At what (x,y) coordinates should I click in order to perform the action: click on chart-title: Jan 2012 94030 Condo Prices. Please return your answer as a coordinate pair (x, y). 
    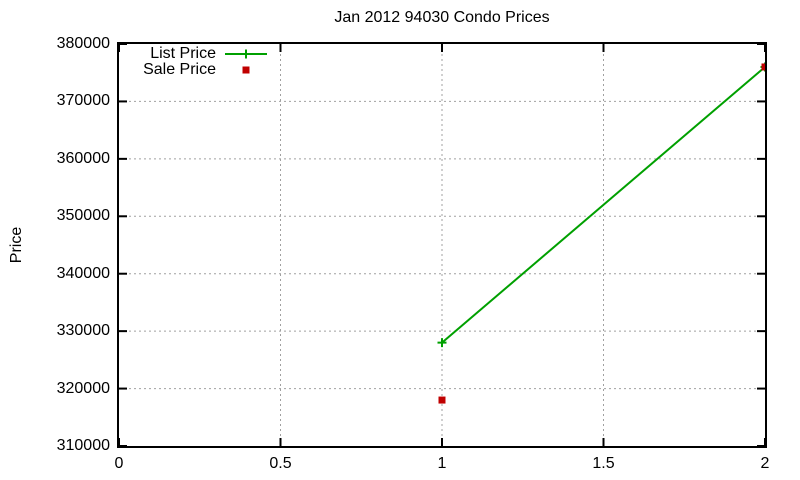
    Looking at the image, I should click on (442, 17).